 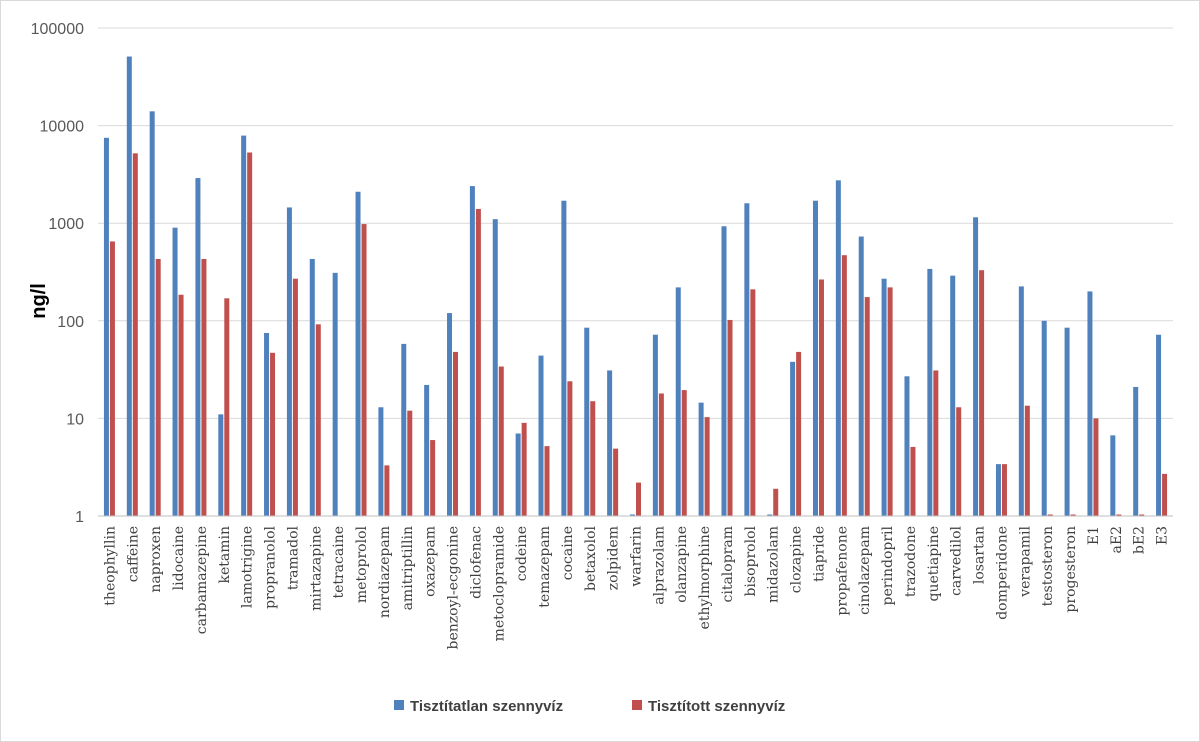 What do you see at coordinates (110, 566) in the screenshot?
I see `x-tick-label: theophyllin` at bounding box center [110, 566].